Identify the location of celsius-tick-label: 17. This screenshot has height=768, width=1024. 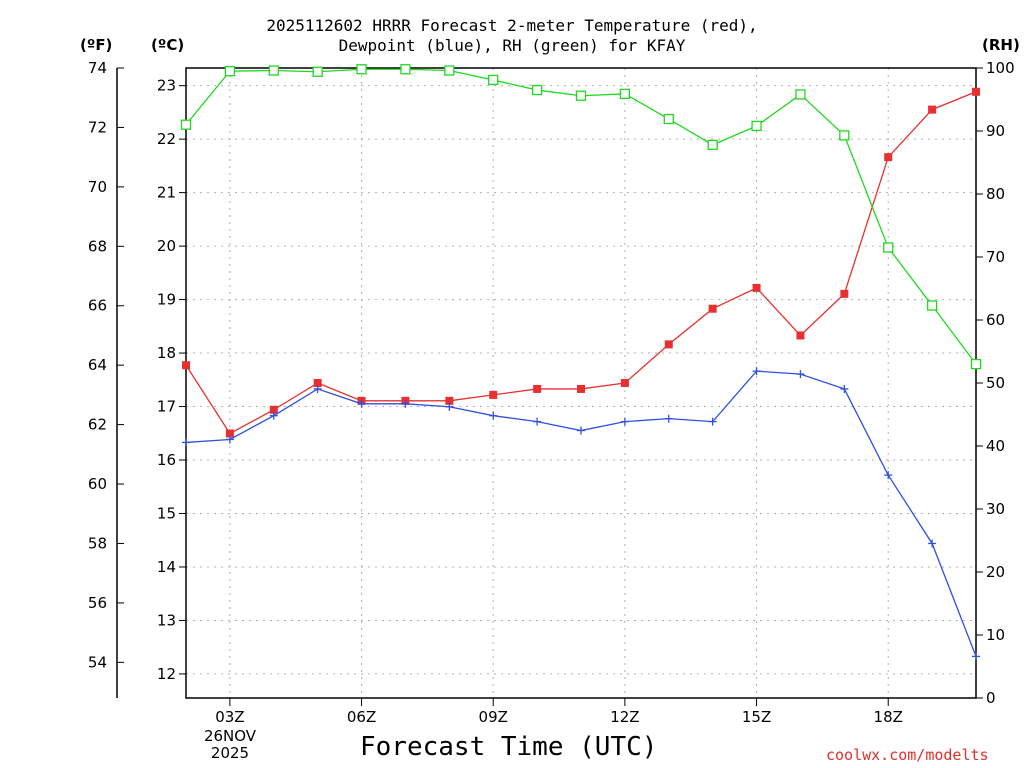
(166, 407).